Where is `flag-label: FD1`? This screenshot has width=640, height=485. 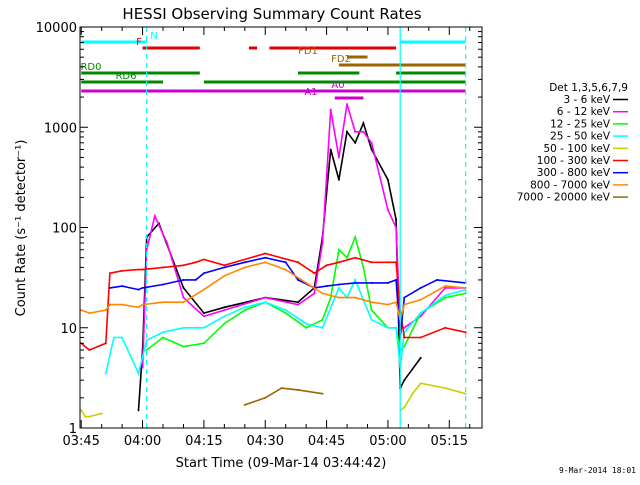
flag-label: FD1 is located at coordinates (308, 51).